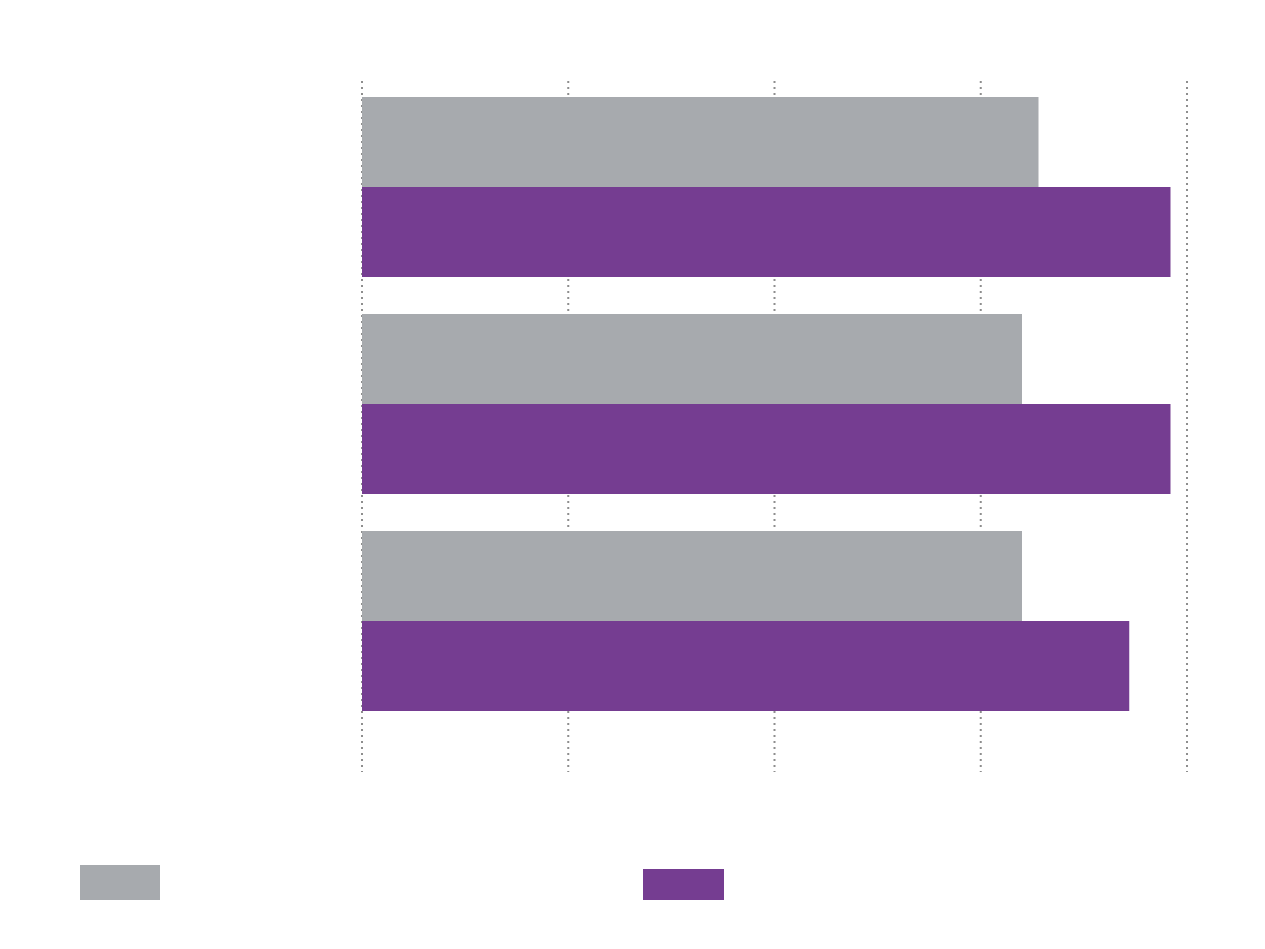  Describe the element at coordinates (1200, 449) in the screenshot. I see `value-label-1-1: 98` at that location.